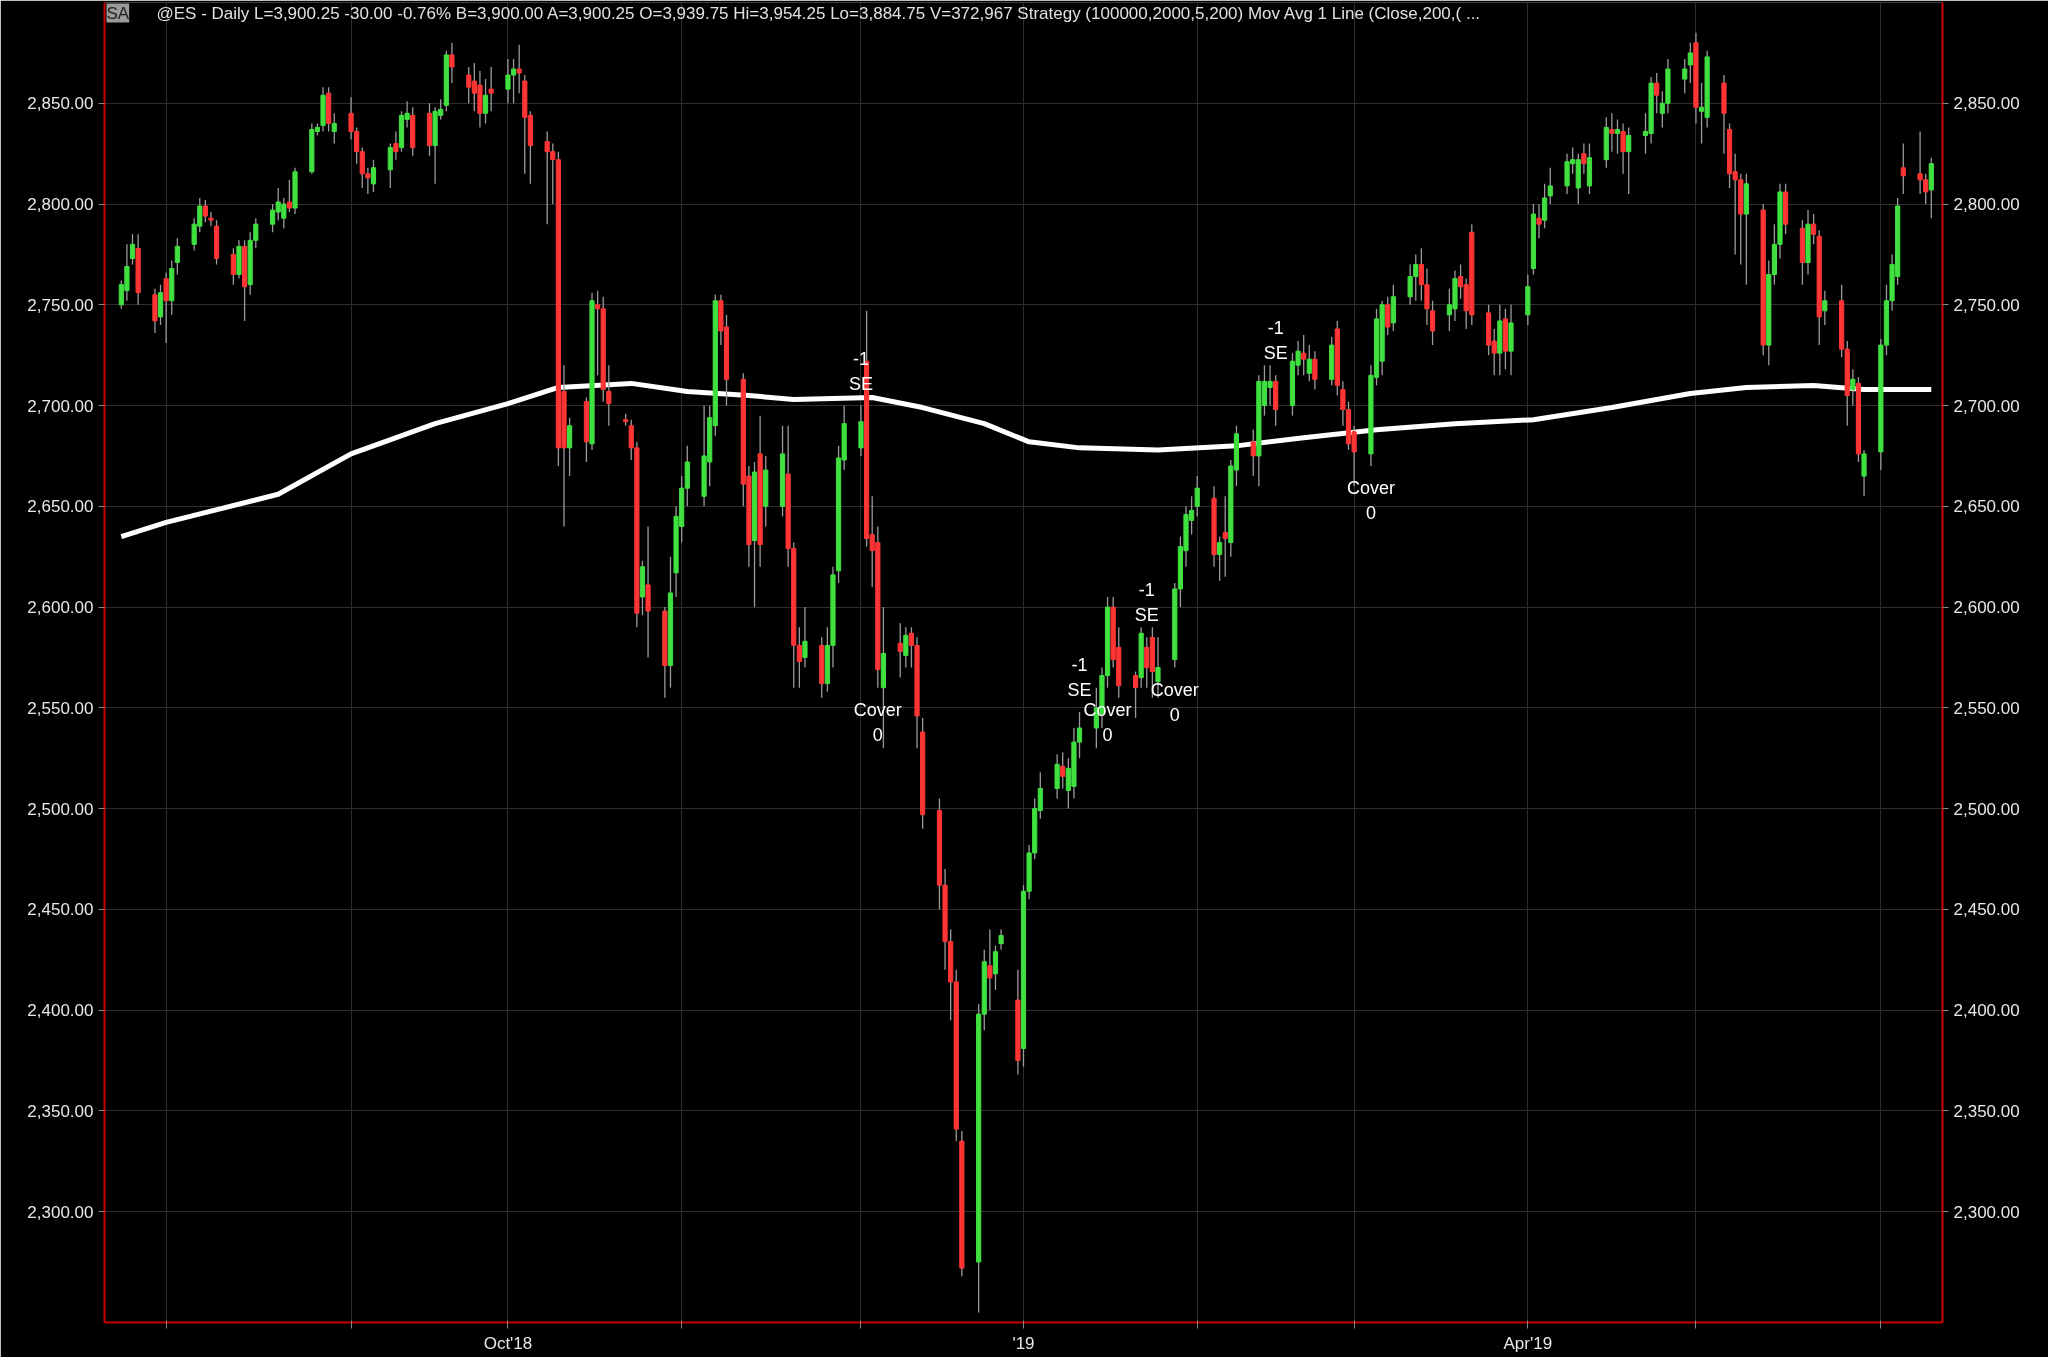 This screenshot has width=2048, height=1357. What do you see at coordinates (1986, 305) in the screenshot?
I see `y2-tick-label: 2,750.00` at bounding box center [1986, 305].